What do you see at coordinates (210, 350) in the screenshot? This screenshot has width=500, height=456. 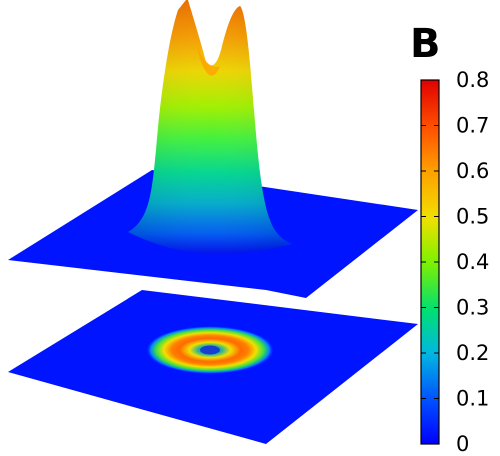 I see `projection-center` at bounding box center [210, 350].